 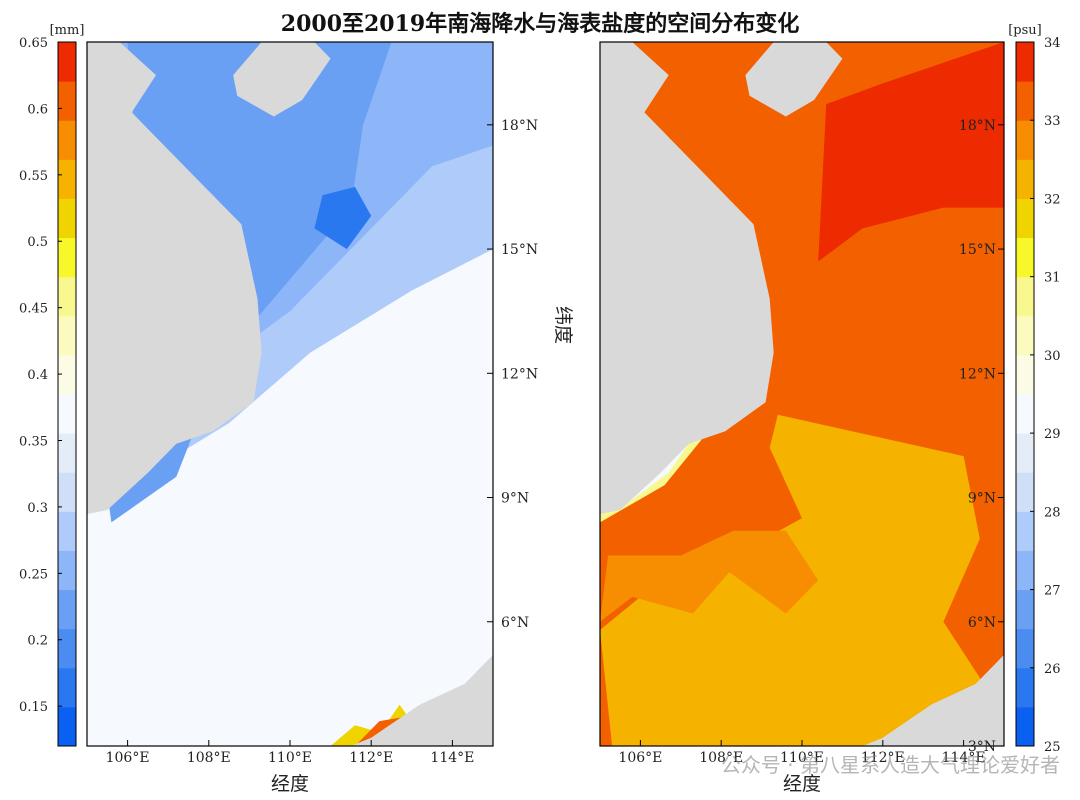 What do you see at coordinates (33, 441) in the screenshot?
I see `colorbar-tick-label: 0.35` at bounding box center [33, 441].